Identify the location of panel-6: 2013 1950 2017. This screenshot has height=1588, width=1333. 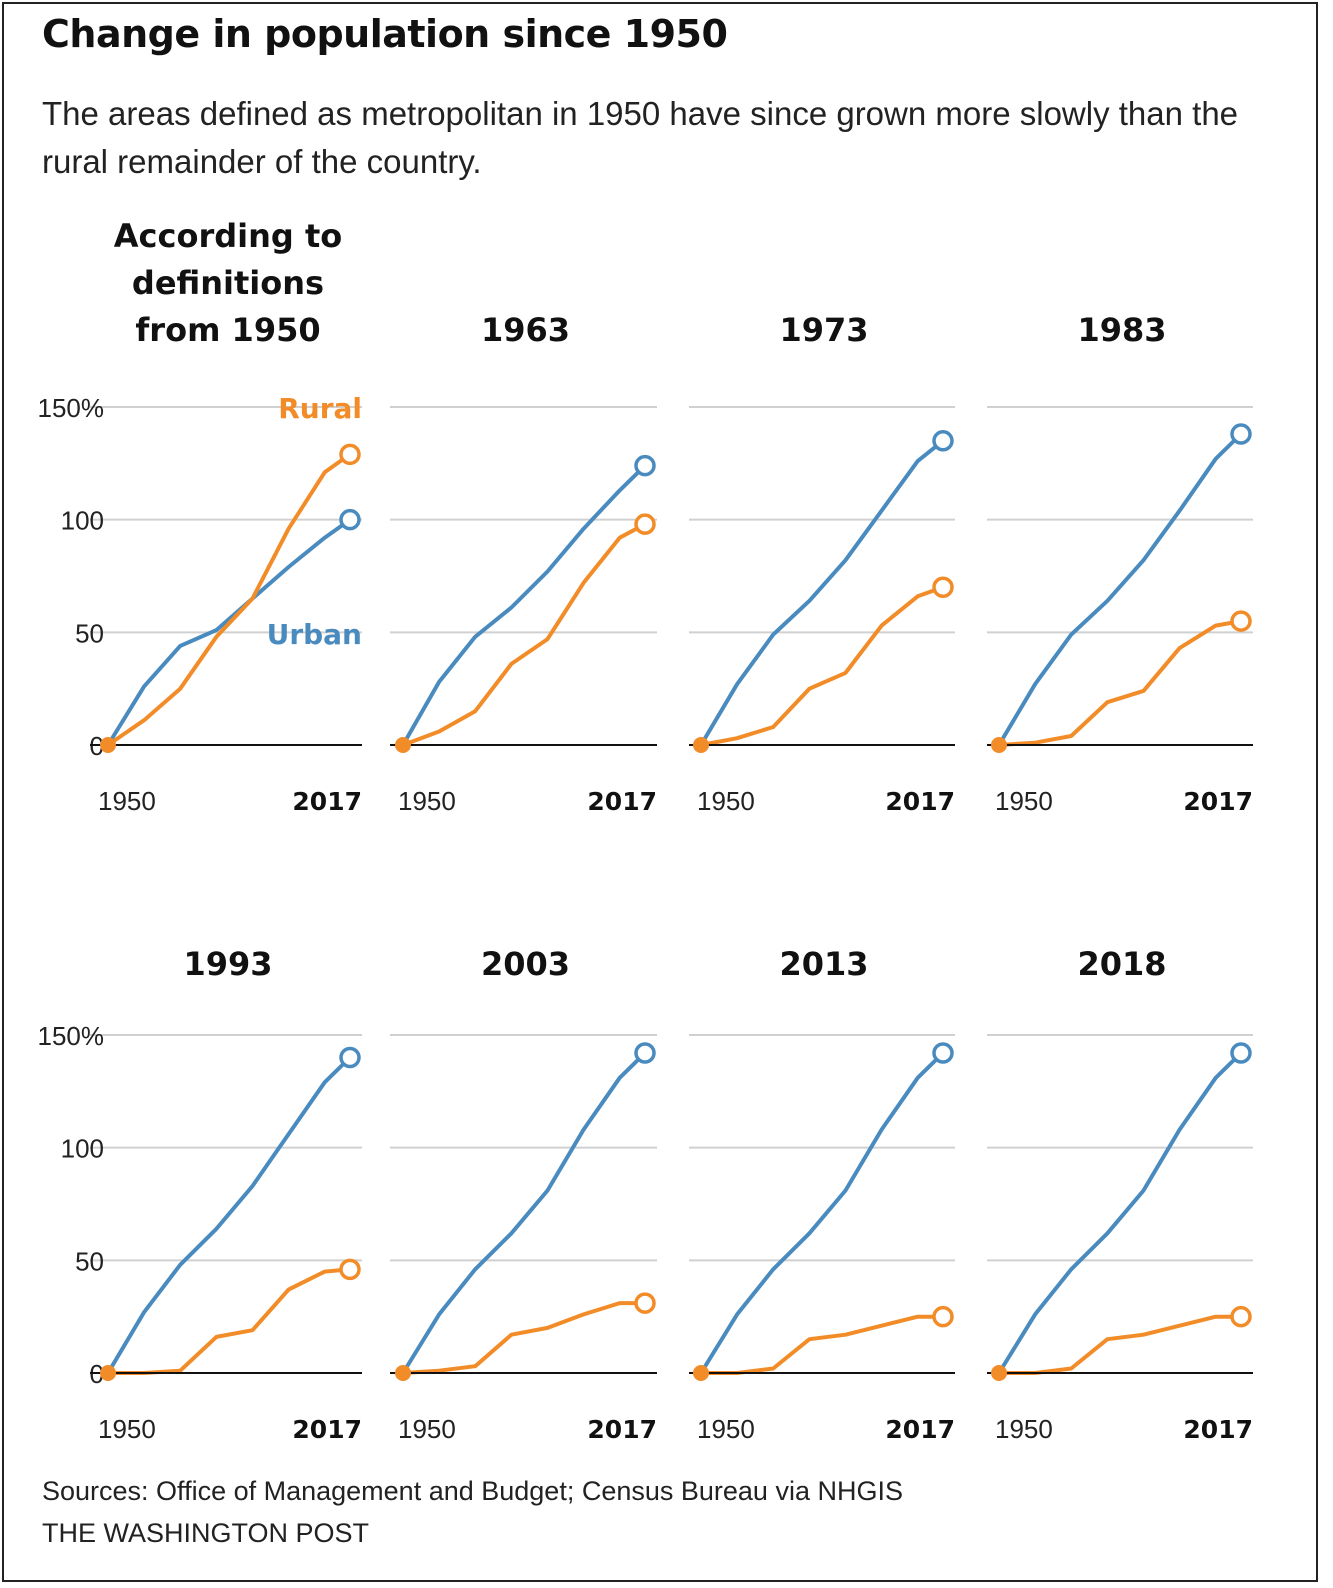
(822, 1194).